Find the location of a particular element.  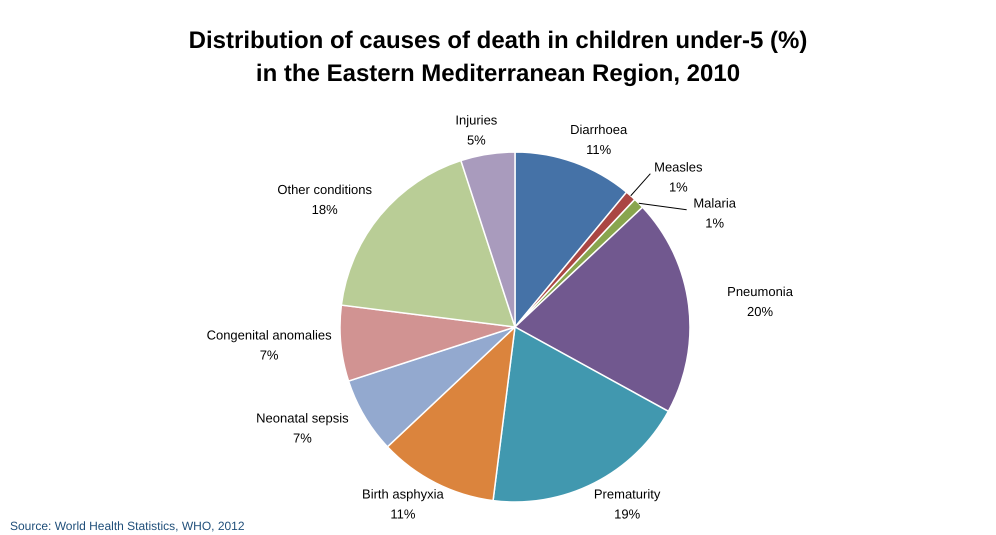

slice-label: Malaria is located at coordinates (715, 203).